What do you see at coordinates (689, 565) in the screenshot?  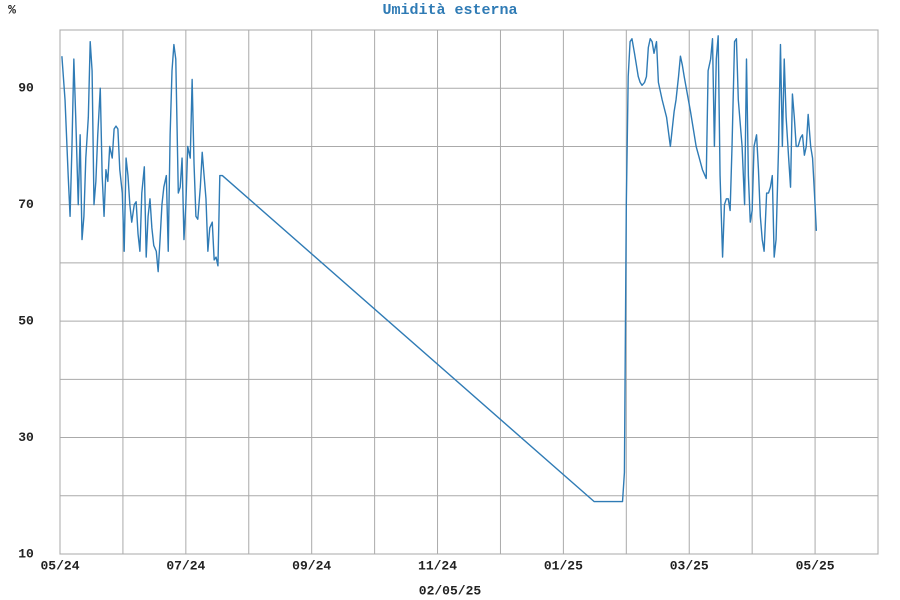 I see `x-tick-label: 03/25` at bounding box center [689, 565].